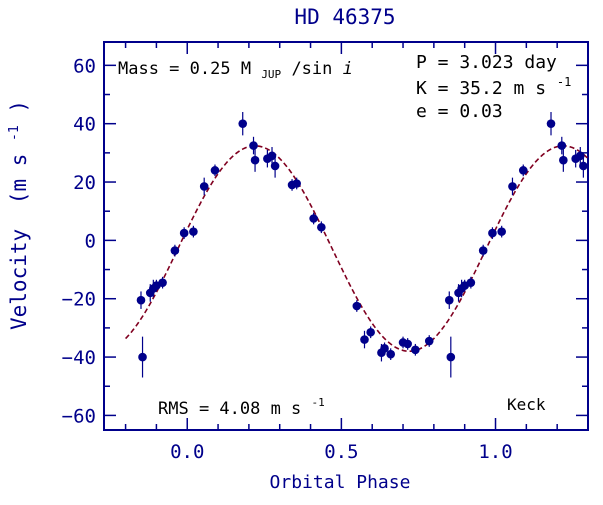  Describe the element at coordinates (564, 82) in the screenshot. I see `amplitude-exp: -1` at that location.